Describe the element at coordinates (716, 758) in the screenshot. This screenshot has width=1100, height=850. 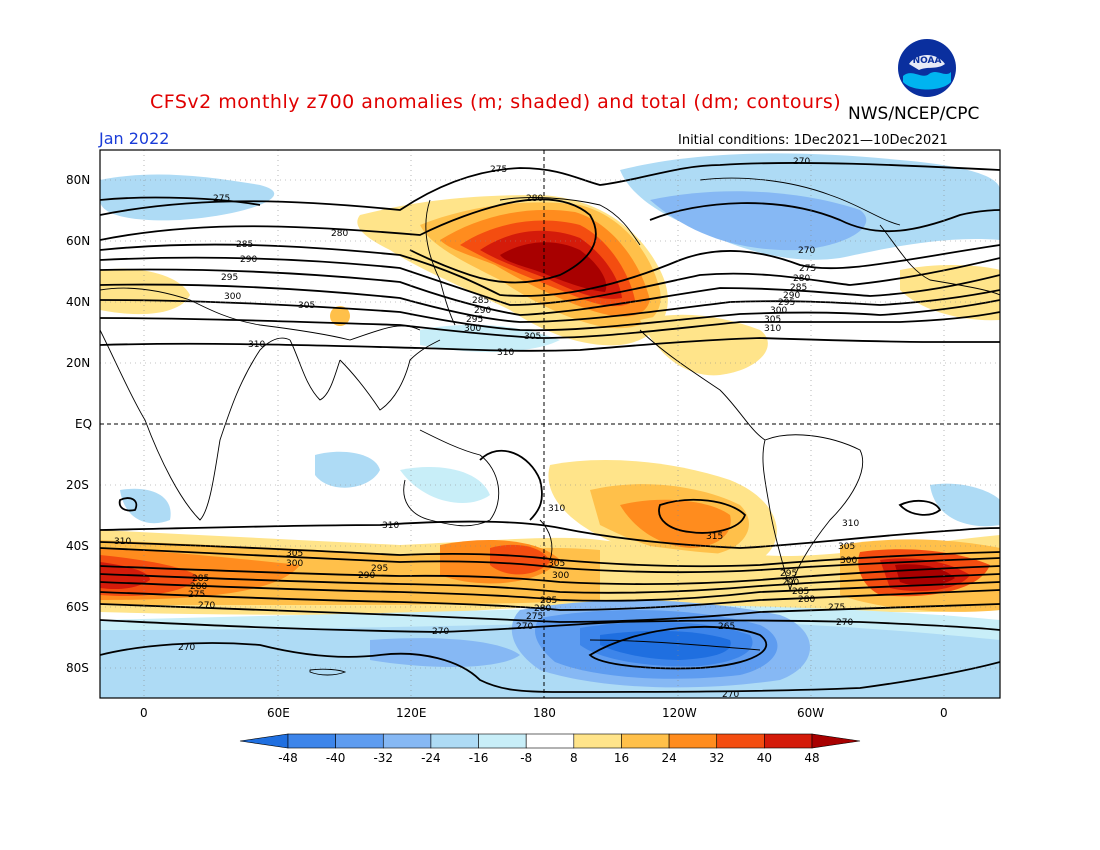
I see `colorbar-tick-label: 32` at that location.